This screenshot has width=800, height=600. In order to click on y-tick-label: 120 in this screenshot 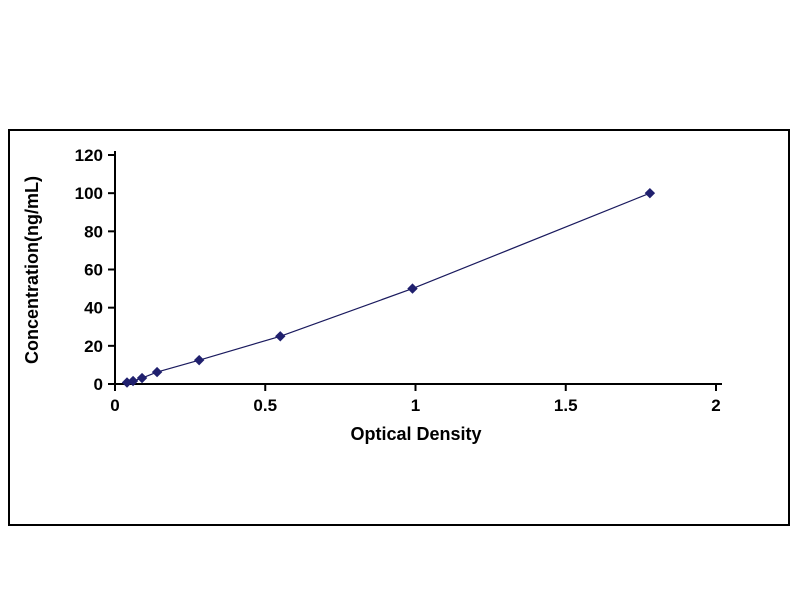, I will do `click(89, 155)`.